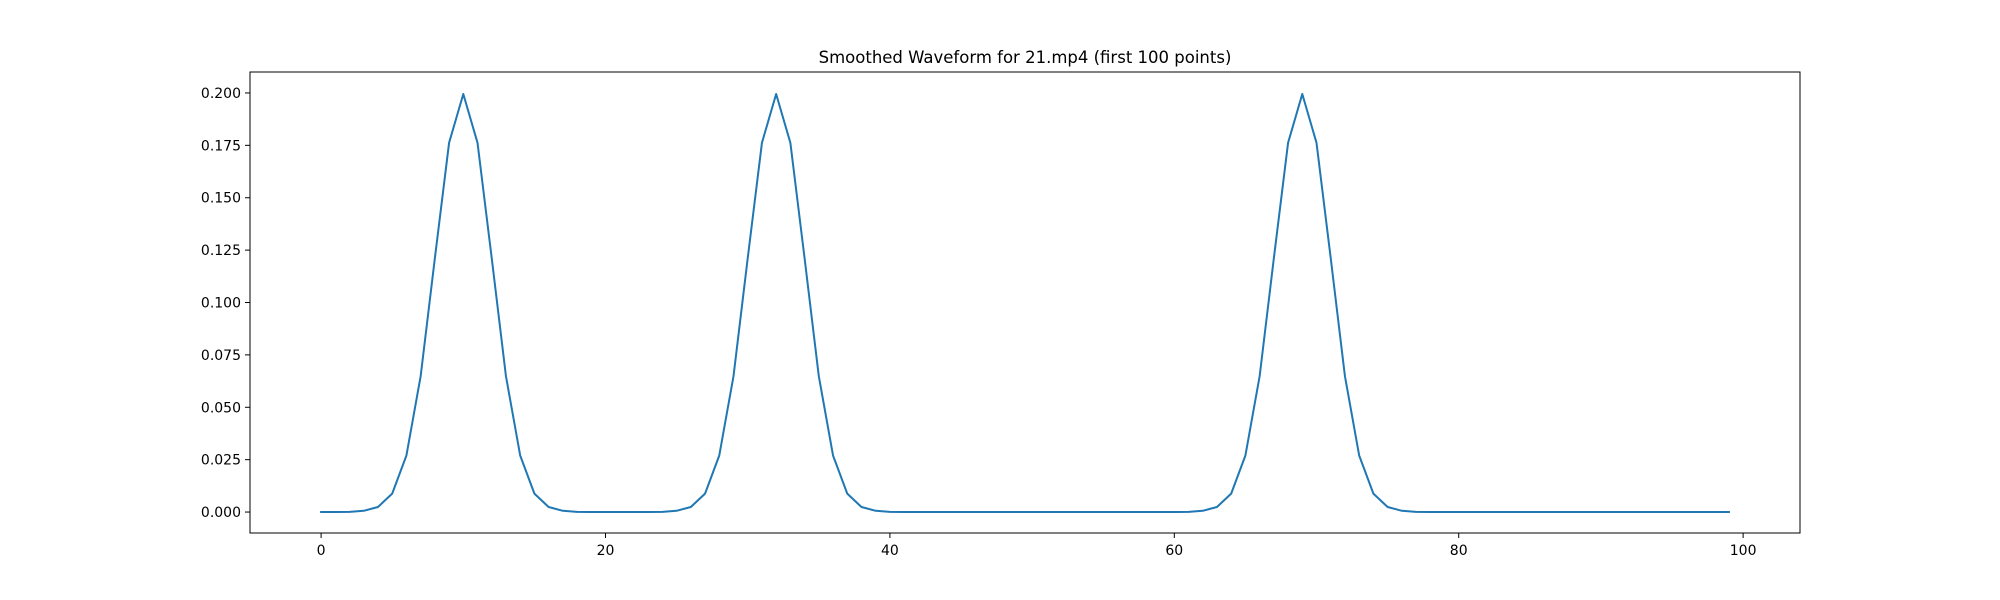  Describe the element at coordinates (1174, 551) in the screenshot. I see `x-tick-label: 60` at that location.